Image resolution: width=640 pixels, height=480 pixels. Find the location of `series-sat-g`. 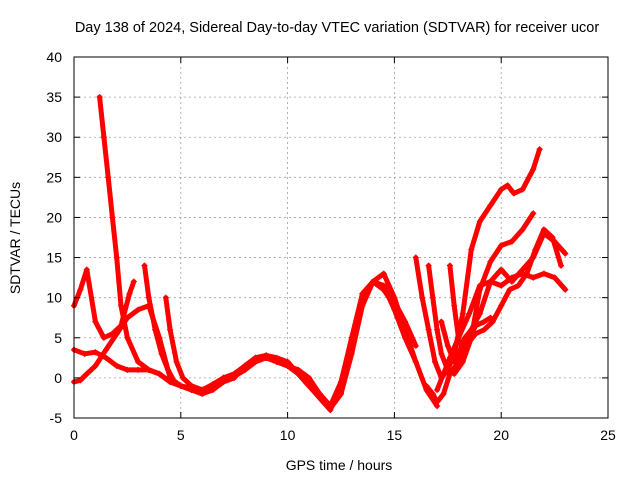

series-sat-g is located at coordinates (477, 263).